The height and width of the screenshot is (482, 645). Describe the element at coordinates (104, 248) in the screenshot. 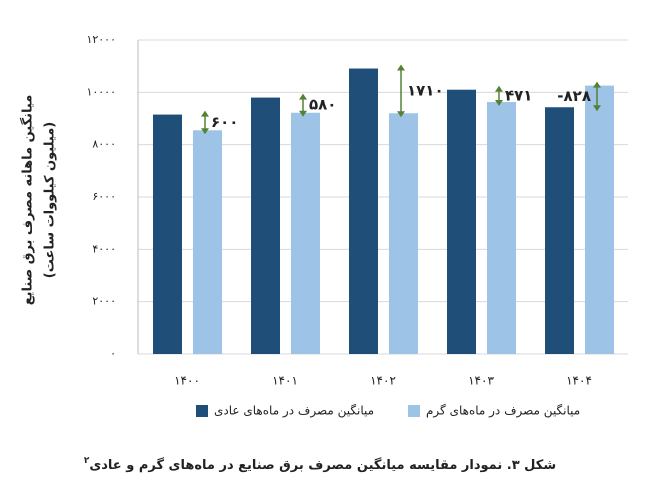

I see `y-tick-label: ۴۰۰۰` at that location.